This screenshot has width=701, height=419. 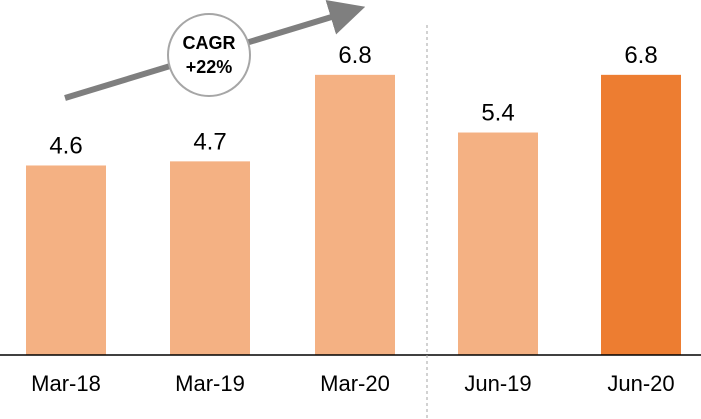 I want to click on category-label-jun-19: Jun-19, so click(x=497, y=383).